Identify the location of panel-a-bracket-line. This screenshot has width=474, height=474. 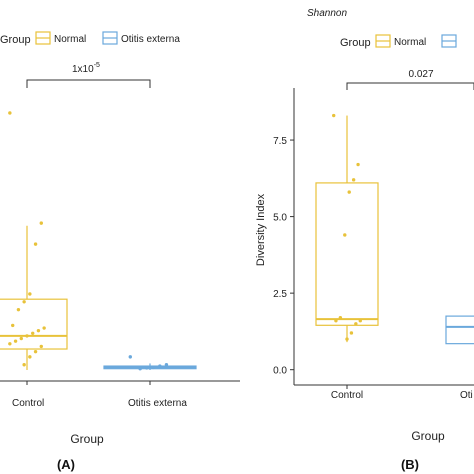
(88, 83).